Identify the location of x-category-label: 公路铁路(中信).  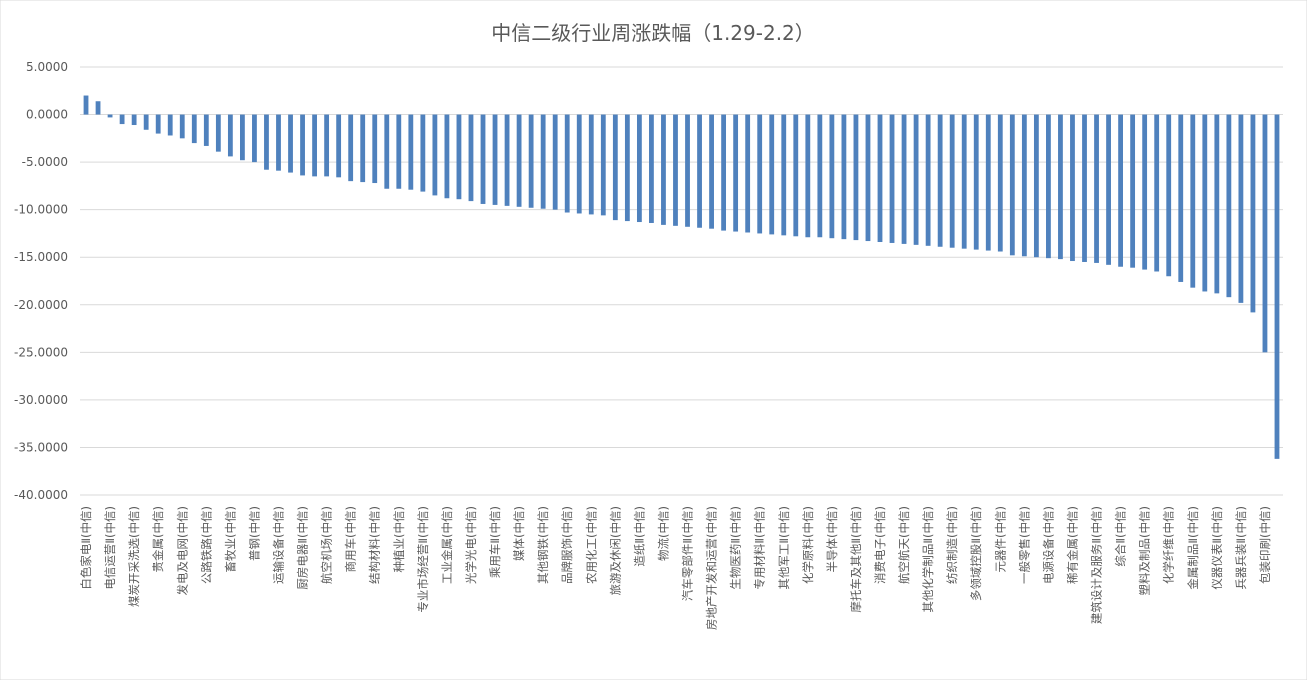
(206, 545).